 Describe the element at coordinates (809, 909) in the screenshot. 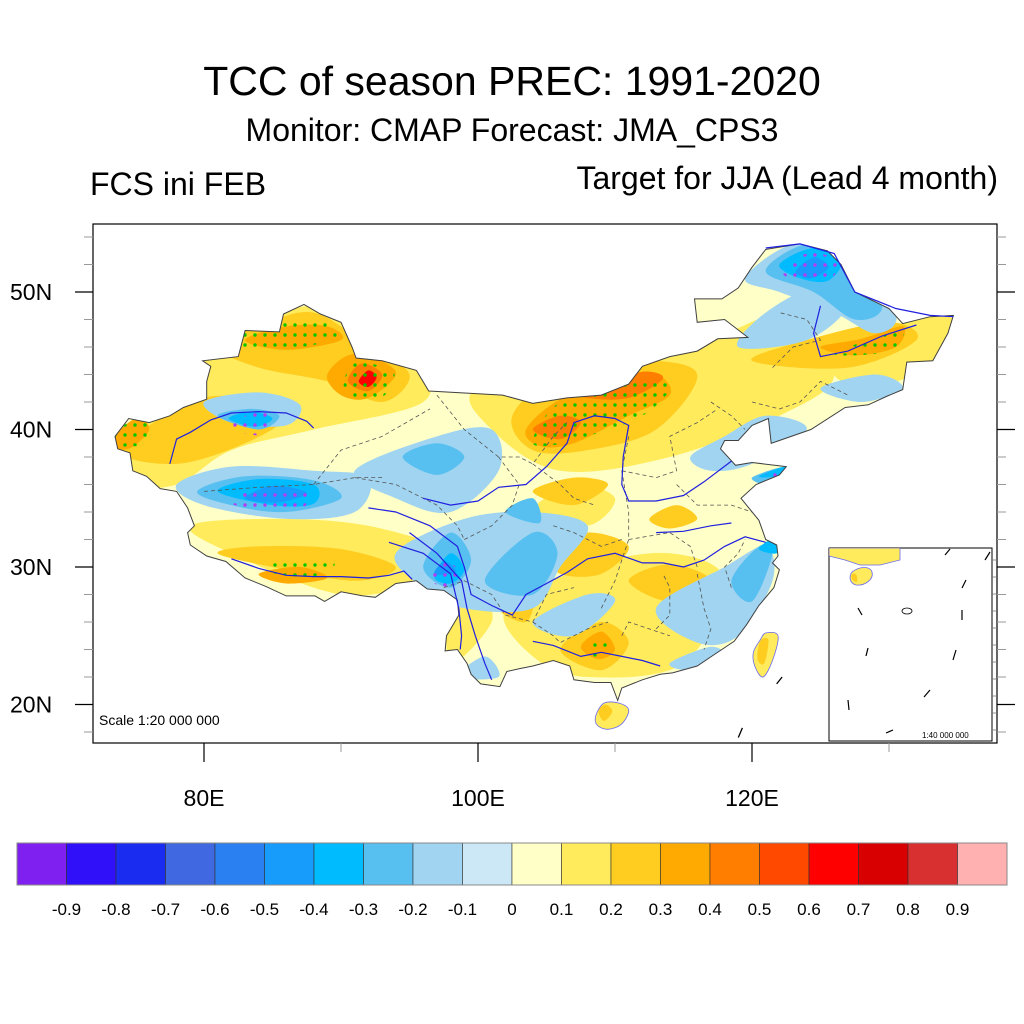

I see `colorbar-label: 0.6` at that location.